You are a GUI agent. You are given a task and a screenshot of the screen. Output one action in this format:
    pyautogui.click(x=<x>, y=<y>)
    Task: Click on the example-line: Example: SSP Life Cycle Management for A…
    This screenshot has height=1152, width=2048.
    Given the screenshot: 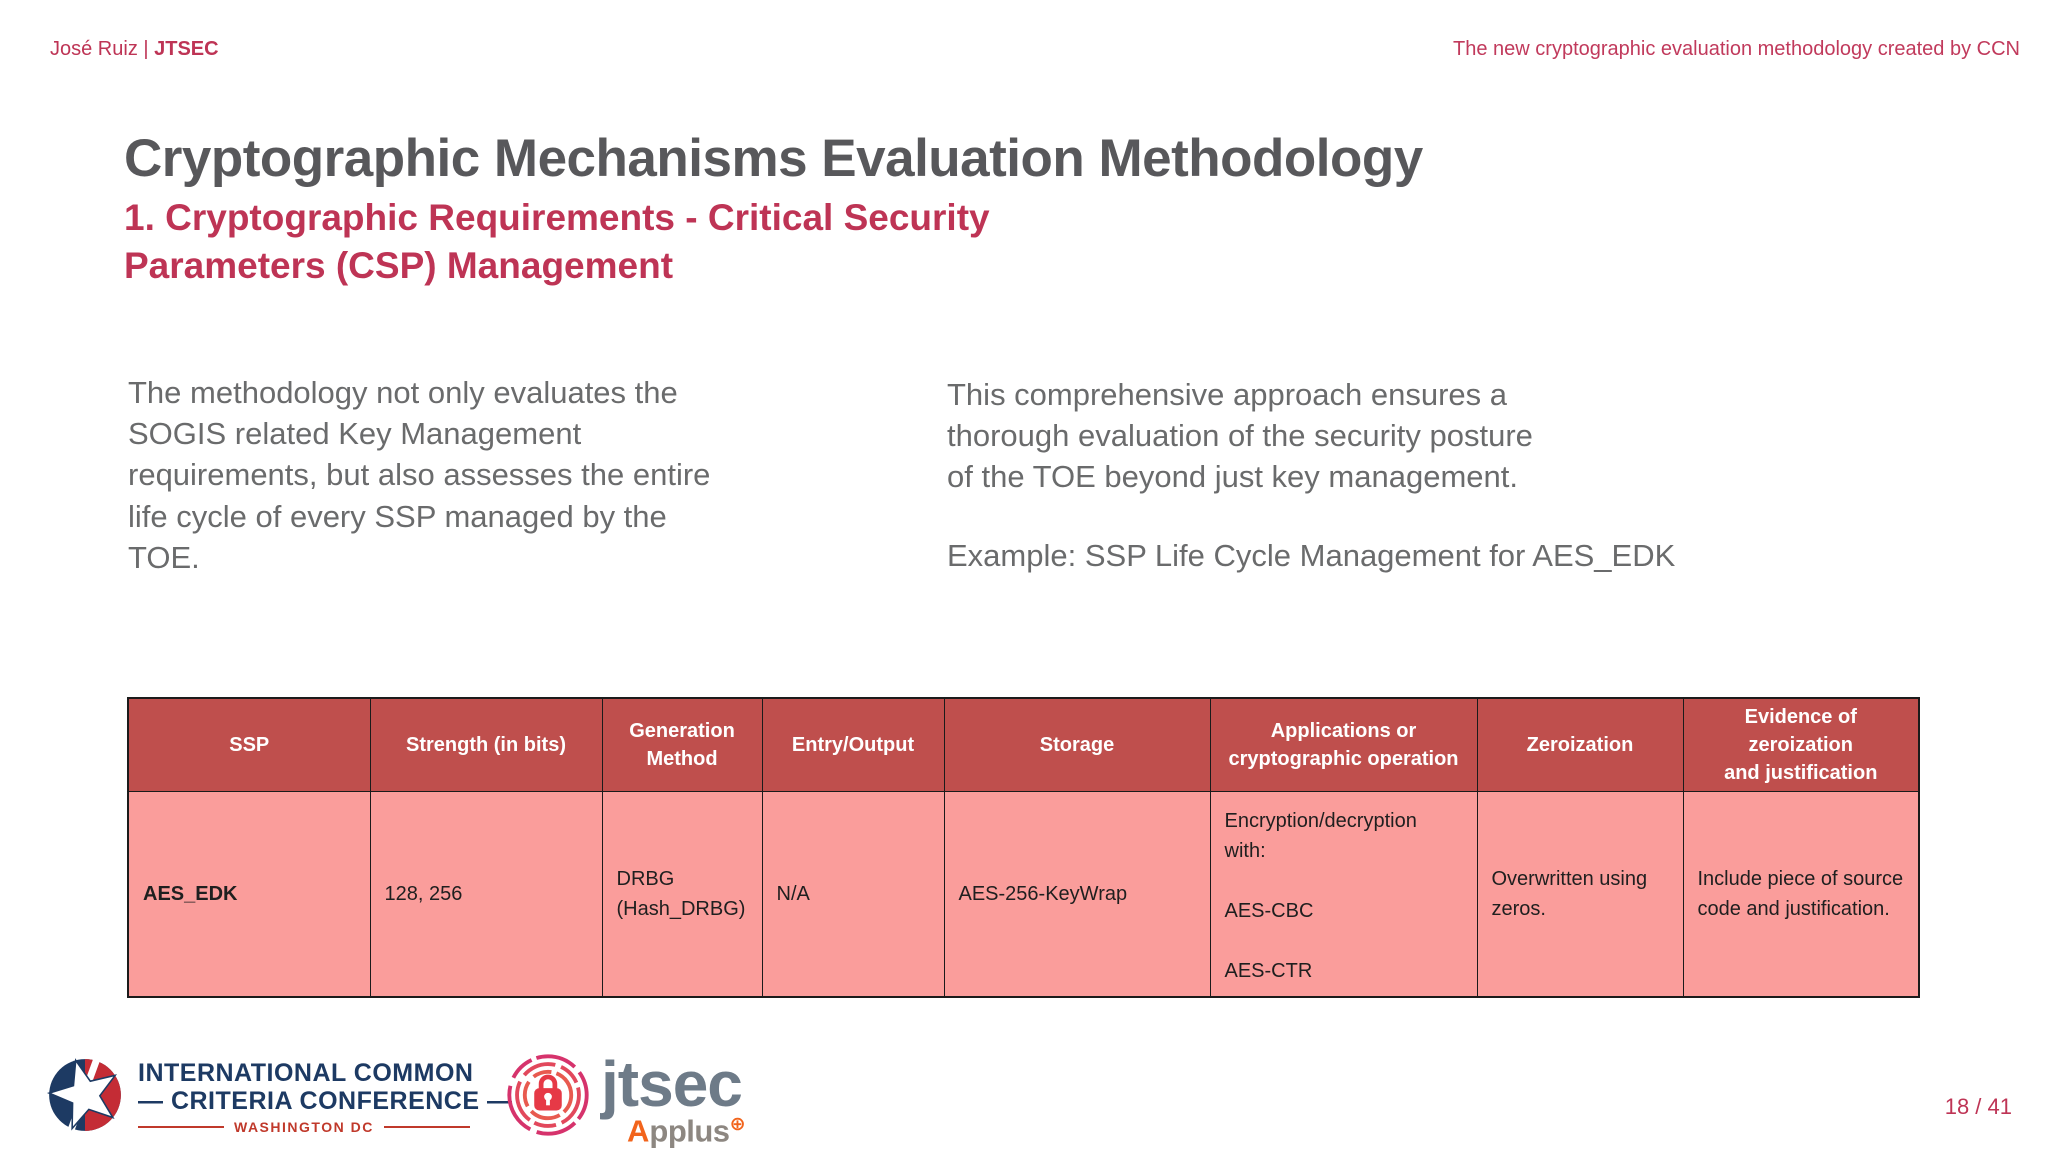 What is the action you would take?
    pyautogui.click(x=1311, y=555)
    